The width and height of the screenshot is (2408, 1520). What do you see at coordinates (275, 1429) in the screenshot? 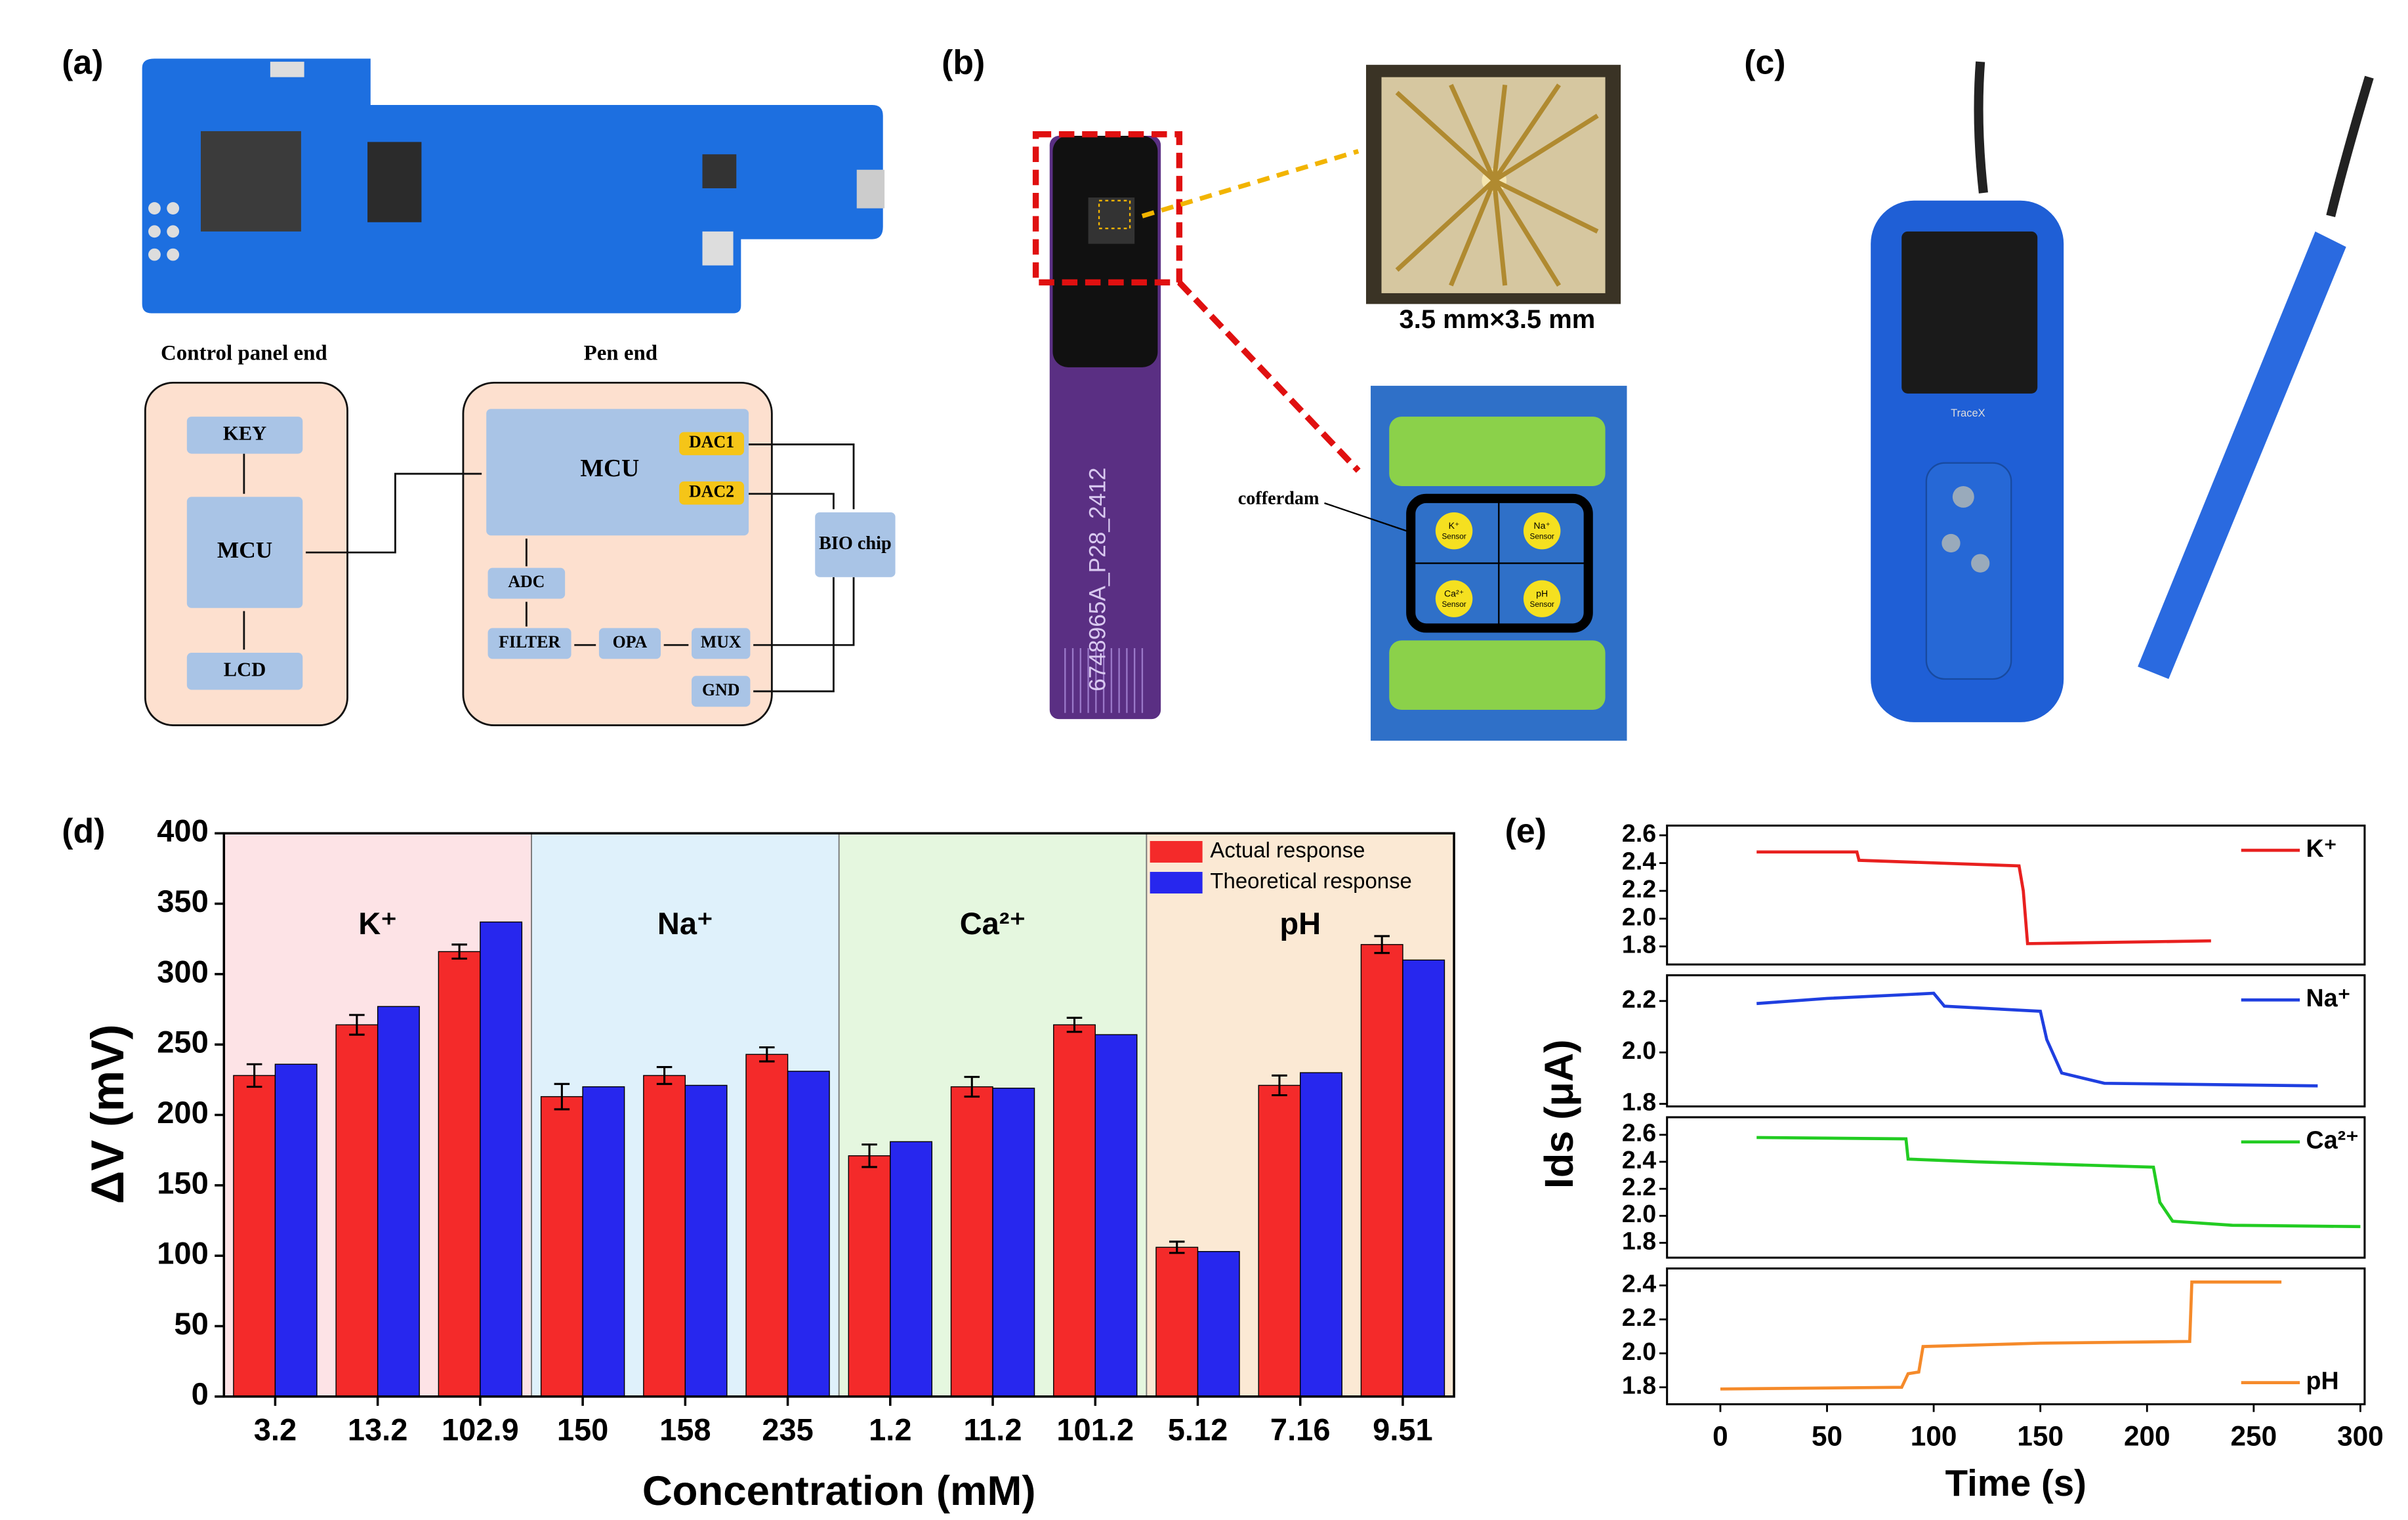
I see `x-tick-label: 3.2` at bounding box center [275, 1429].